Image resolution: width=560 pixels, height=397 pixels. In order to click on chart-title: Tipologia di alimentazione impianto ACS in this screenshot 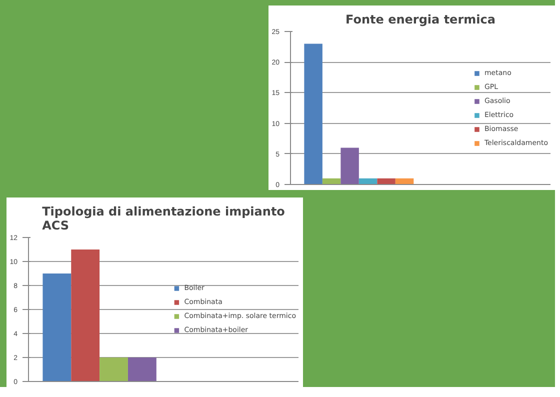, I will do `click(163, 218)`.